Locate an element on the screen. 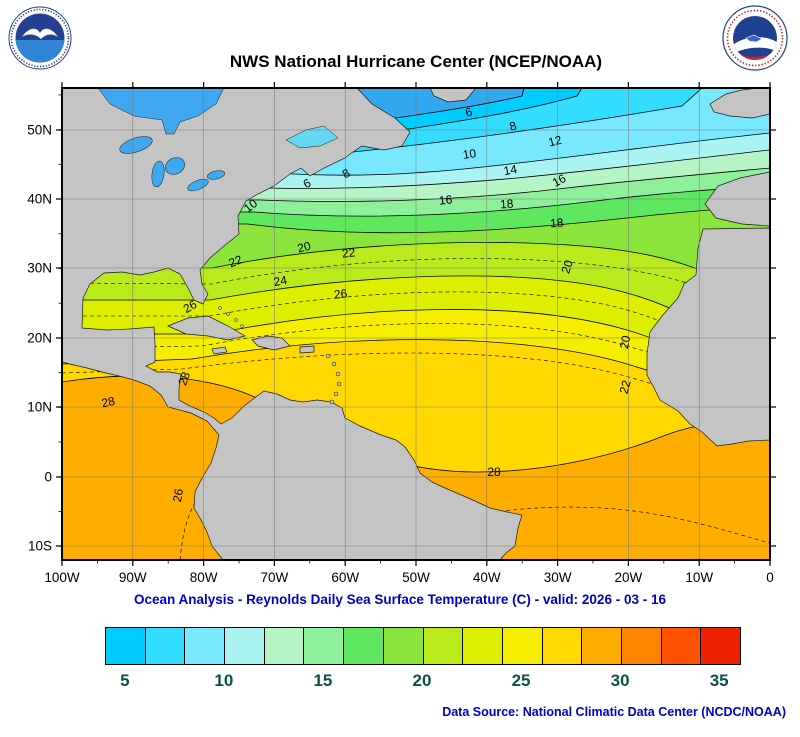 This screenshot has height=737, width=800. x-axis-label: 20W is located at coordinates (629, 577).